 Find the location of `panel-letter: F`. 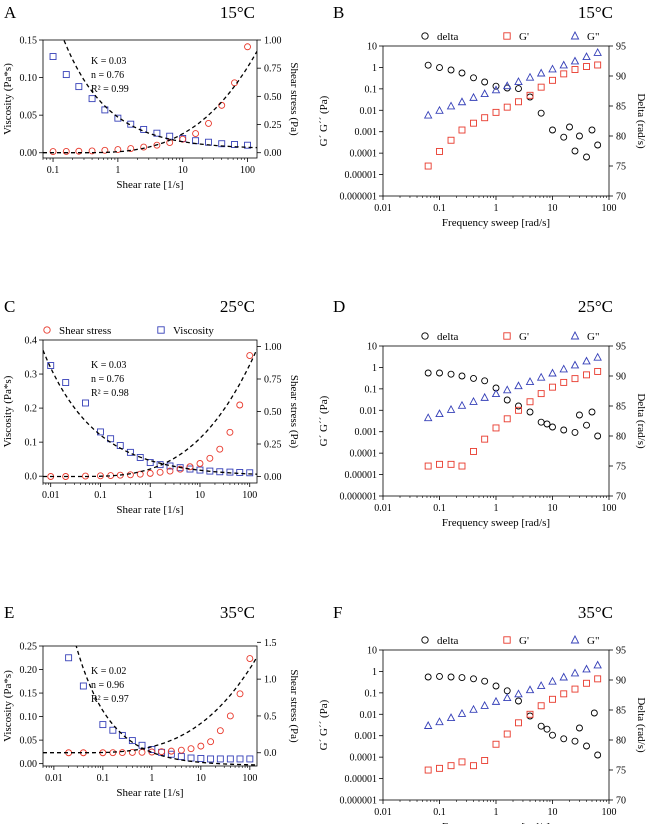

panel-letter: F is located at coordinates (337, 612).